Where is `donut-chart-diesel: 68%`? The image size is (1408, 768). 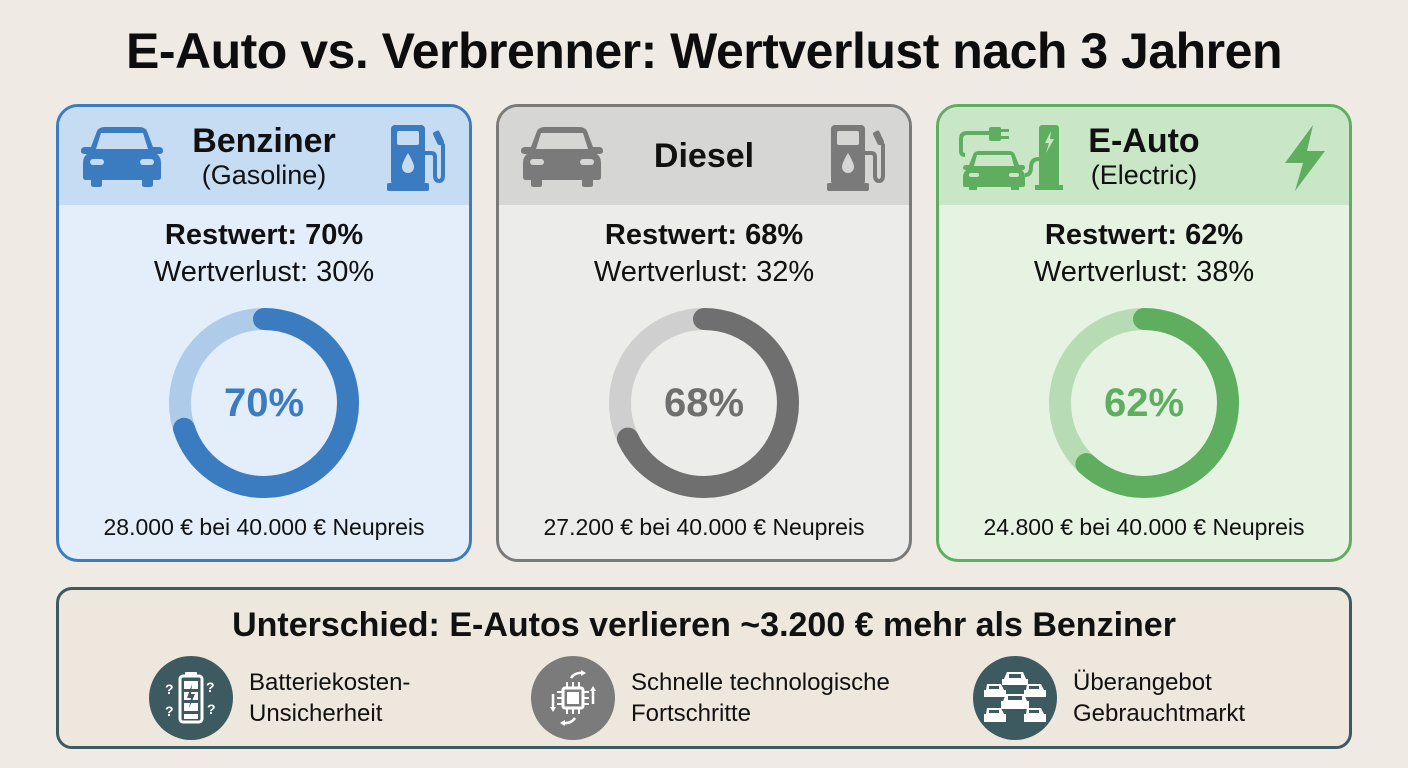 donut-chart-diesel: 68% is located at coordinates (704, 403).